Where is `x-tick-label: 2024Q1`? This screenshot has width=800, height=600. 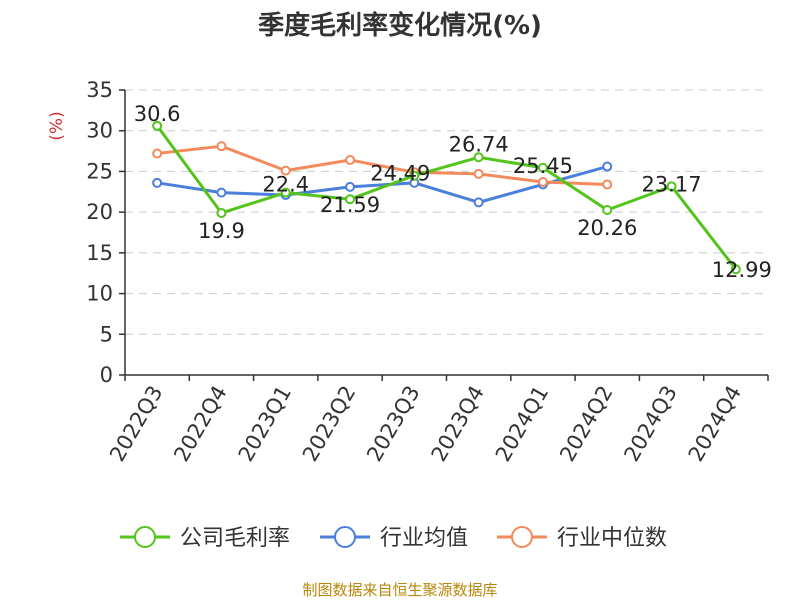 x-tick-label: 2024Q1 is located at coordinates (522, 424).